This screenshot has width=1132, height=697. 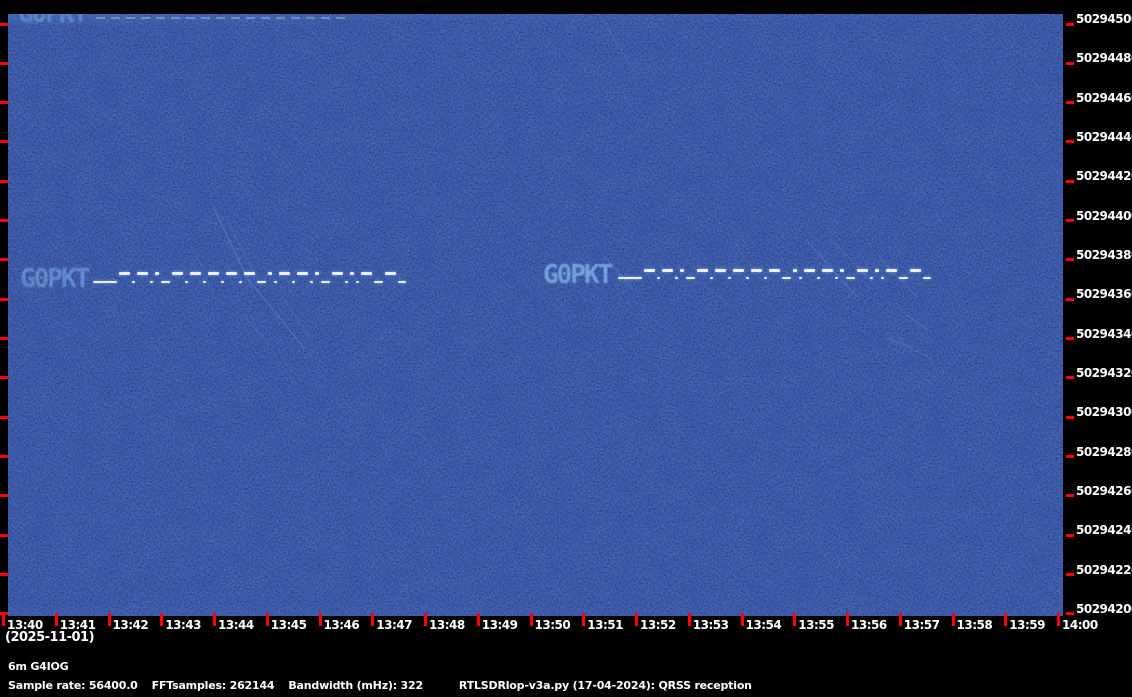 I want to click on time-label: 13:50, so click(x=552, y=625).